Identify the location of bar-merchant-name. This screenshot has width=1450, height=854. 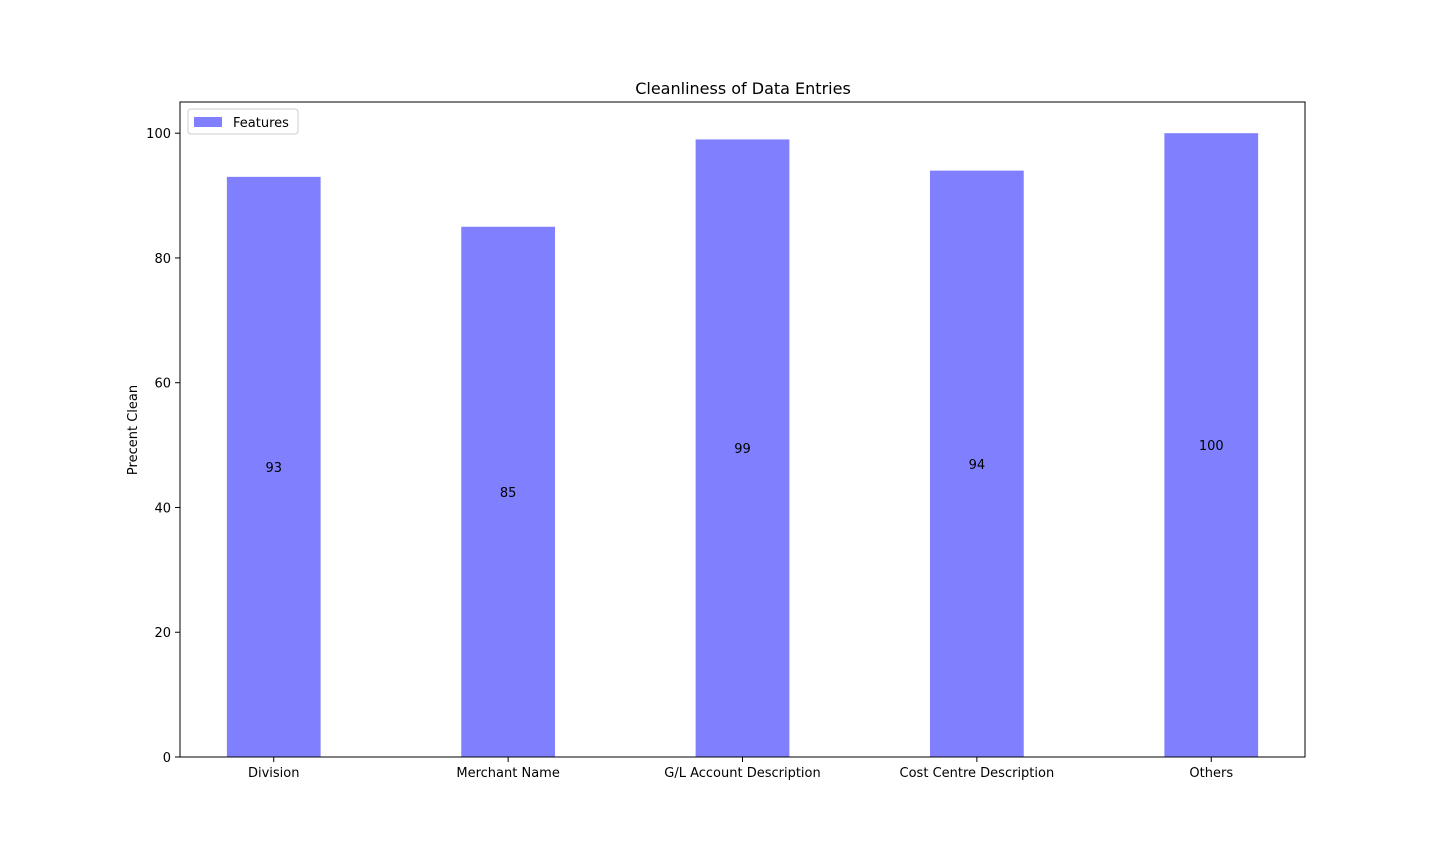
(508, 491).